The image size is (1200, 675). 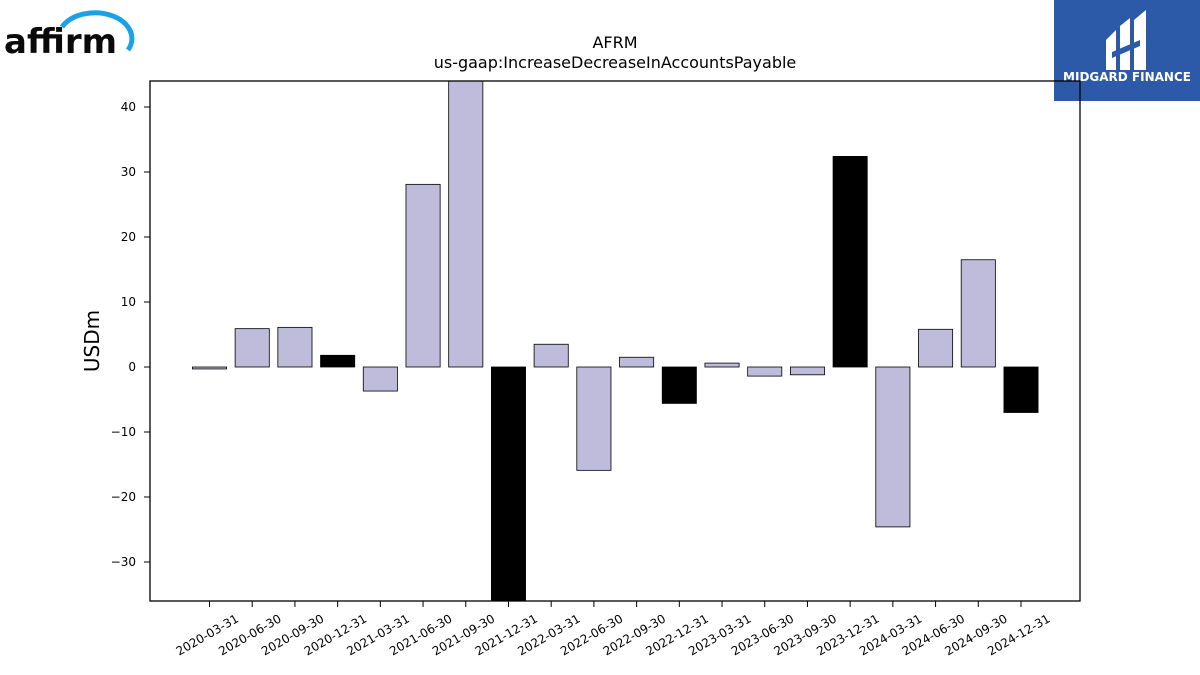 I want to click on y-tick-label: −30, so click(x=123, y=562).